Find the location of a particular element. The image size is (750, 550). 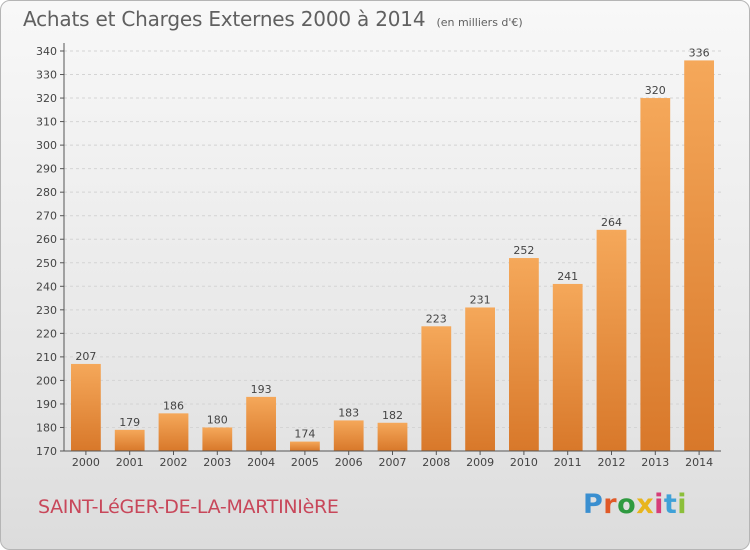

proxiti-logo: Proxiti is located at coordinates (635, 504).